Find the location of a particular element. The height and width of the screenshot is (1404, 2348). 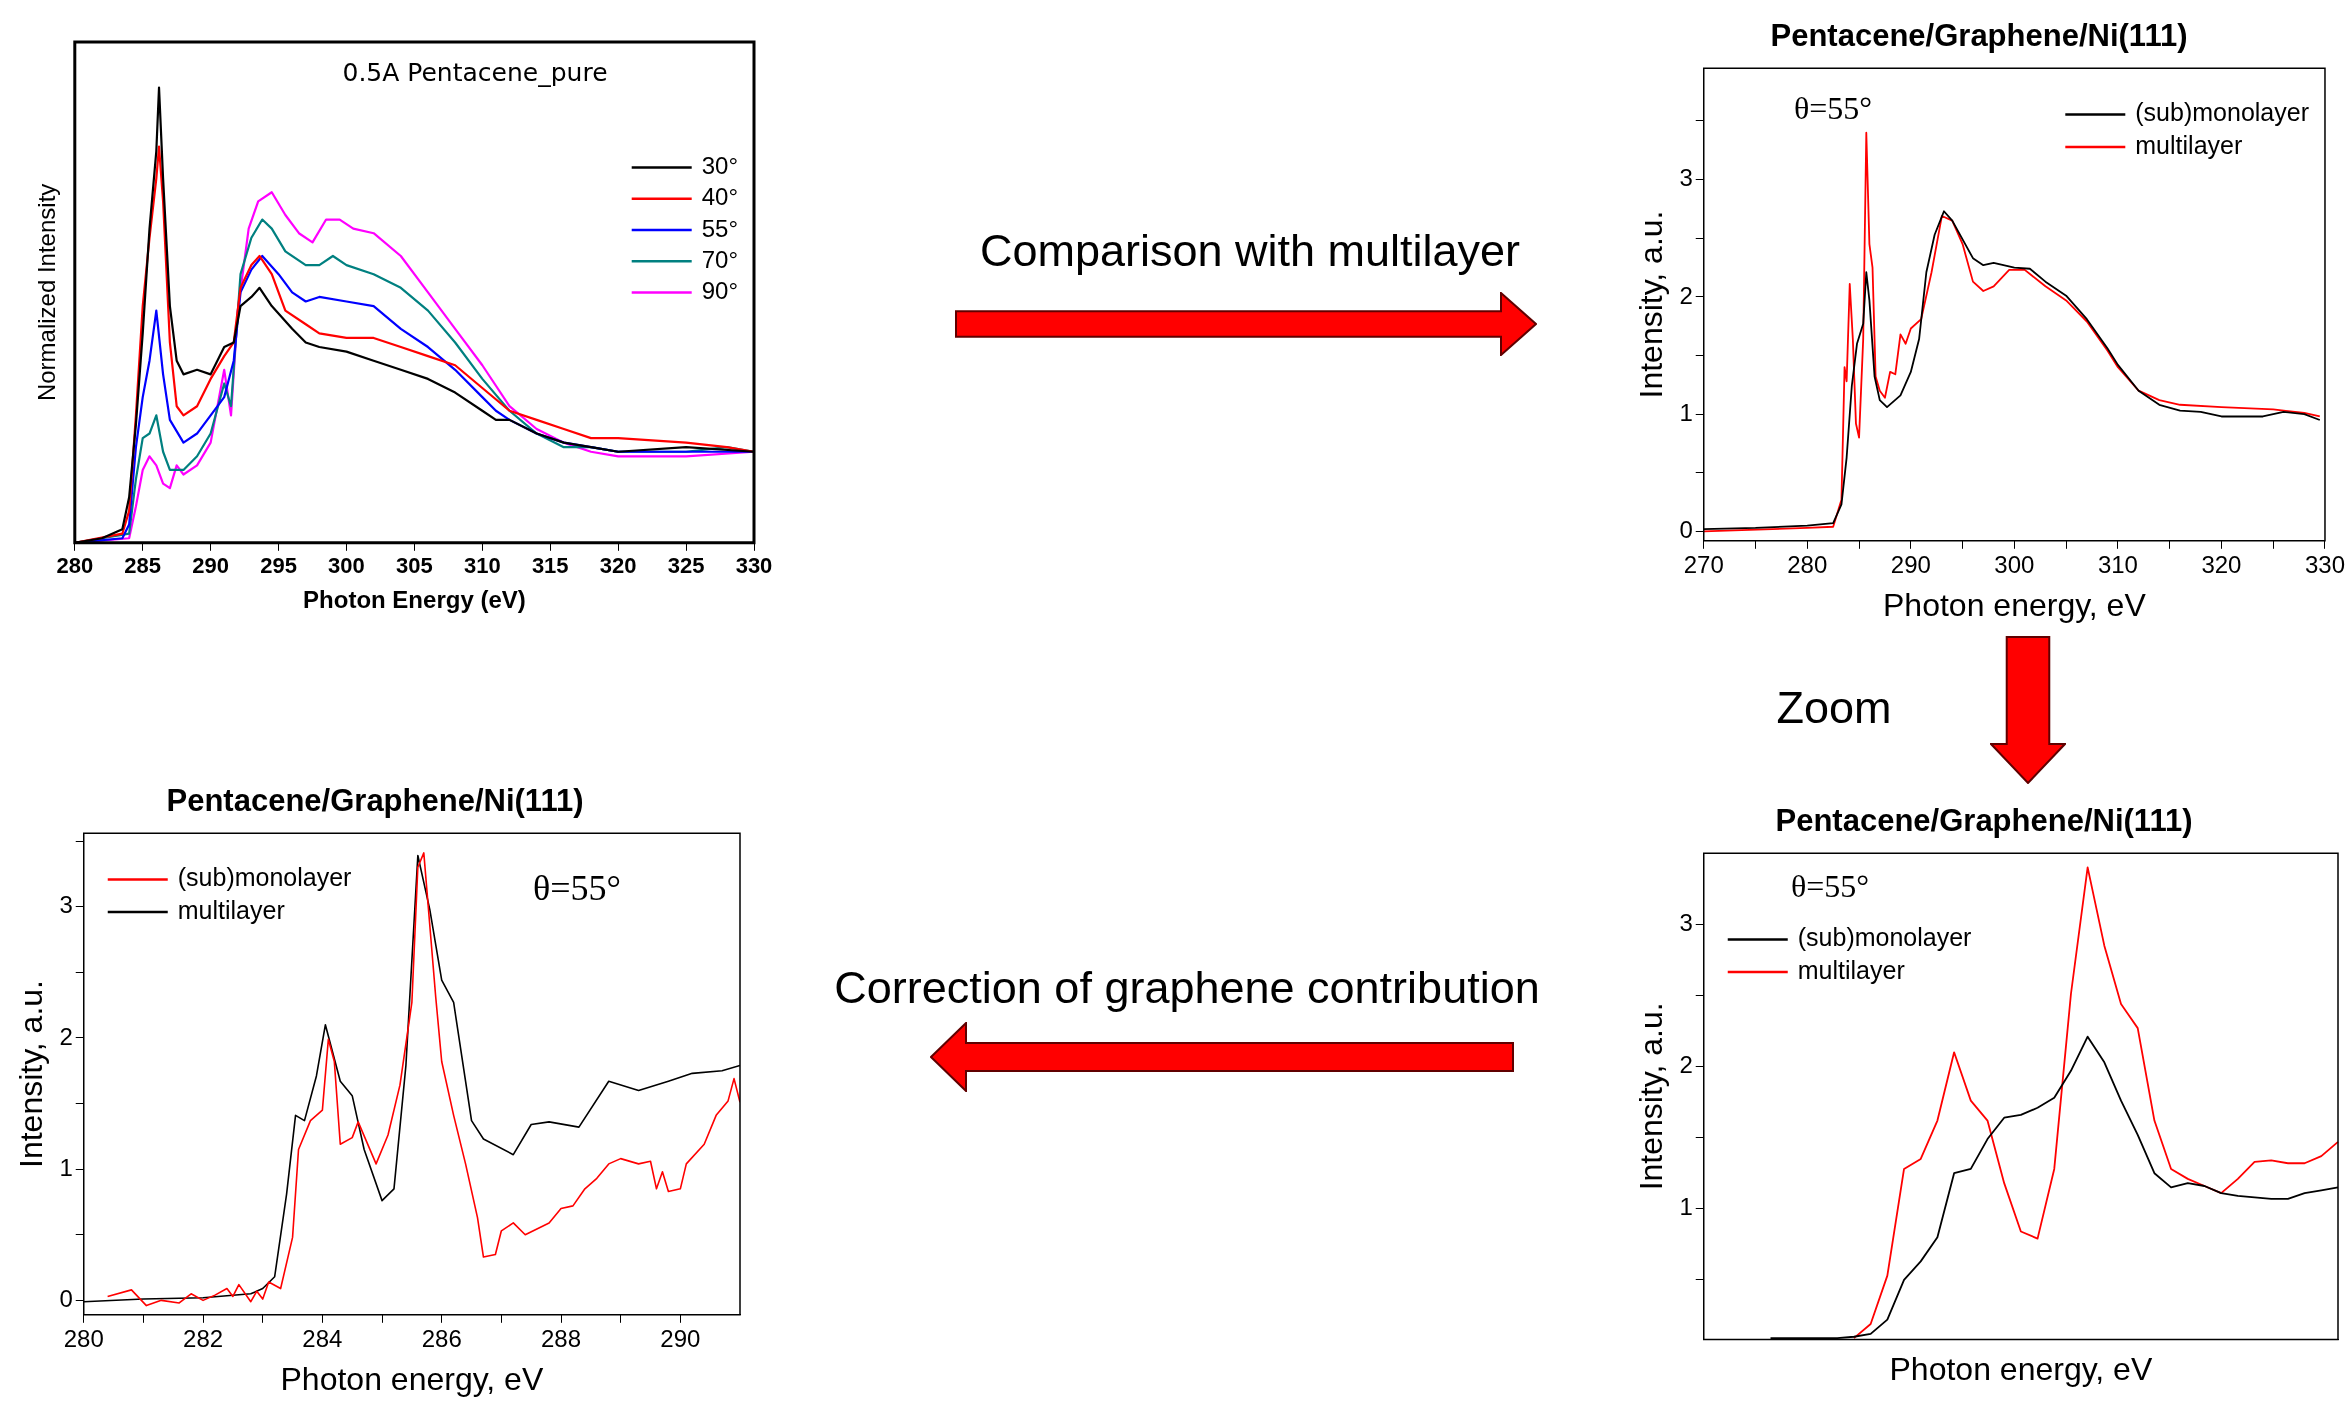

text: Comparison with multilayer is located at coordinates (1250, 250).